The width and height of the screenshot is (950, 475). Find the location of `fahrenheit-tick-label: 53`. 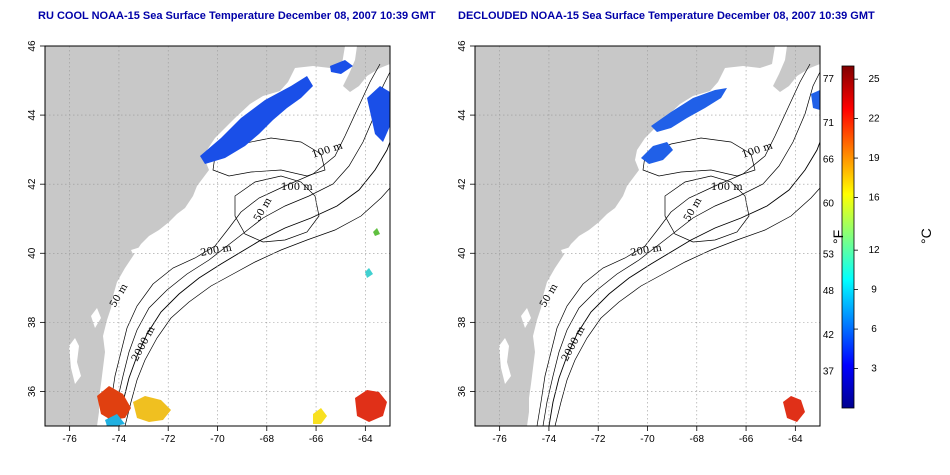

fahrenheit-tick-label: 53 is located at coordinates (829, 255).